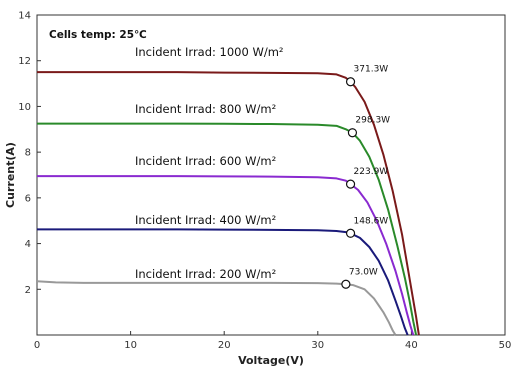  I want to click on mpp-power-label: 223.9W, so click(371, 172).